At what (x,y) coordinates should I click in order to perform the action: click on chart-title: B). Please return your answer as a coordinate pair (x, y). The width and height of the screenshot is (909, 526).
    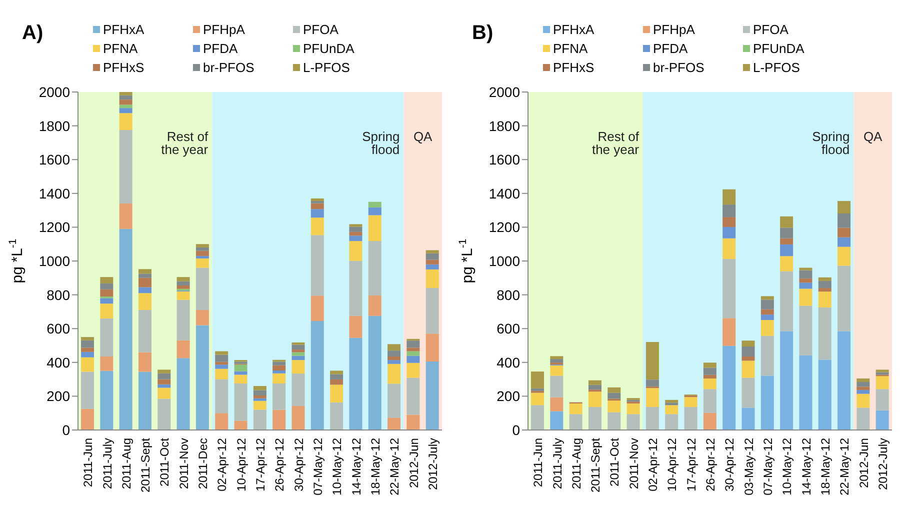
    Looking at the image, I should click on (483, 33).